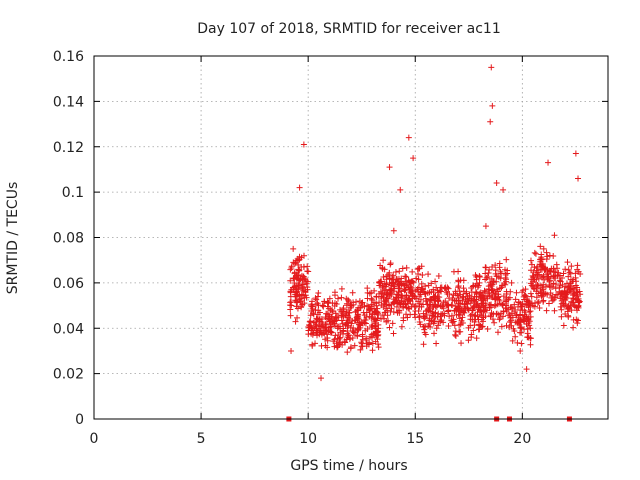 The width and height of the screenshot is (640, 480). I want to click on x-tick-label: 5, so click(201, 439).